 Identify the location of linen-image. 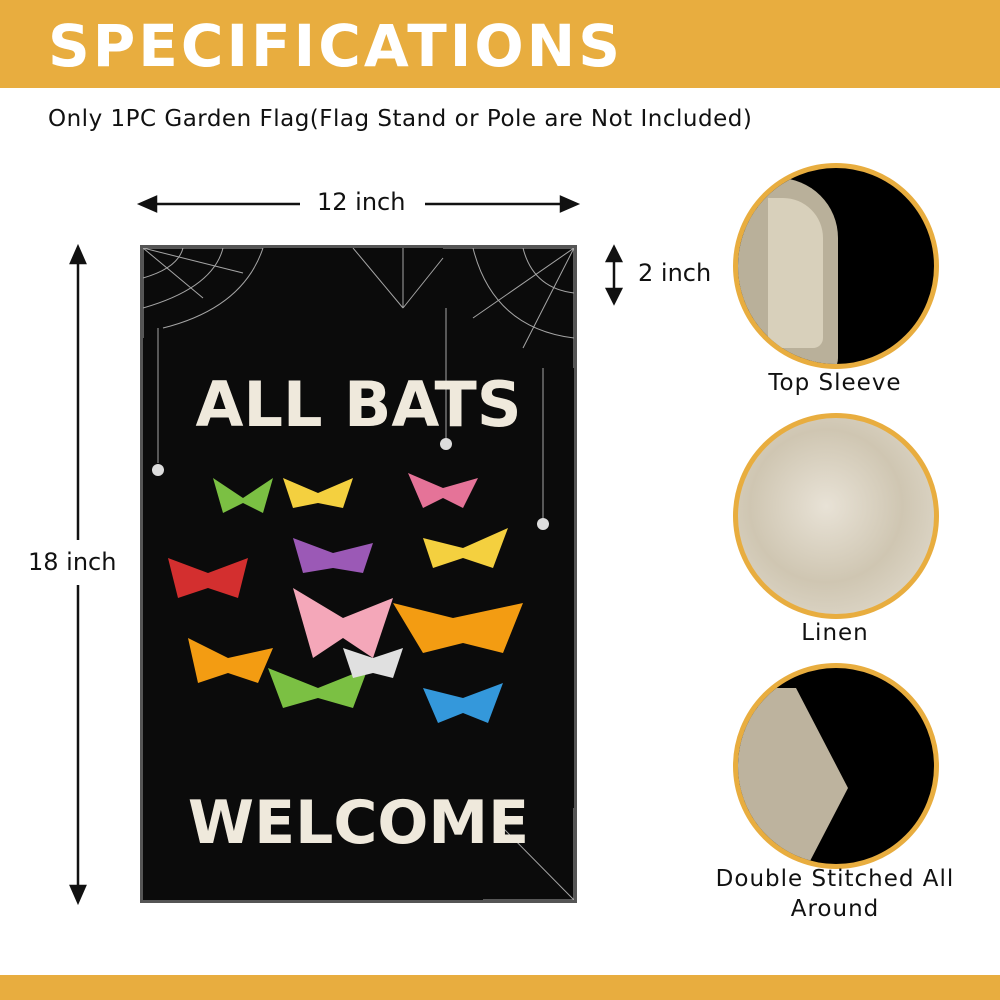
(836, 516).